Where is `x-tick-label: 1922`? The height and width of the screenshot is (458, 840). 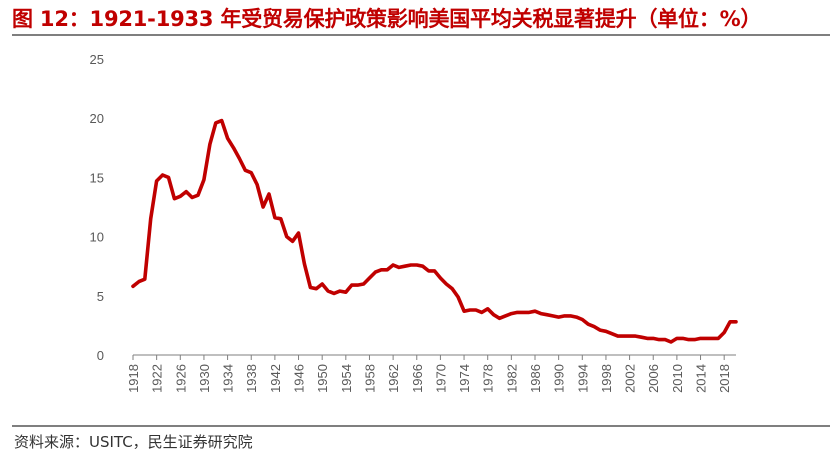 x-tick-label: 1922 is located at coordinates (157, 378).